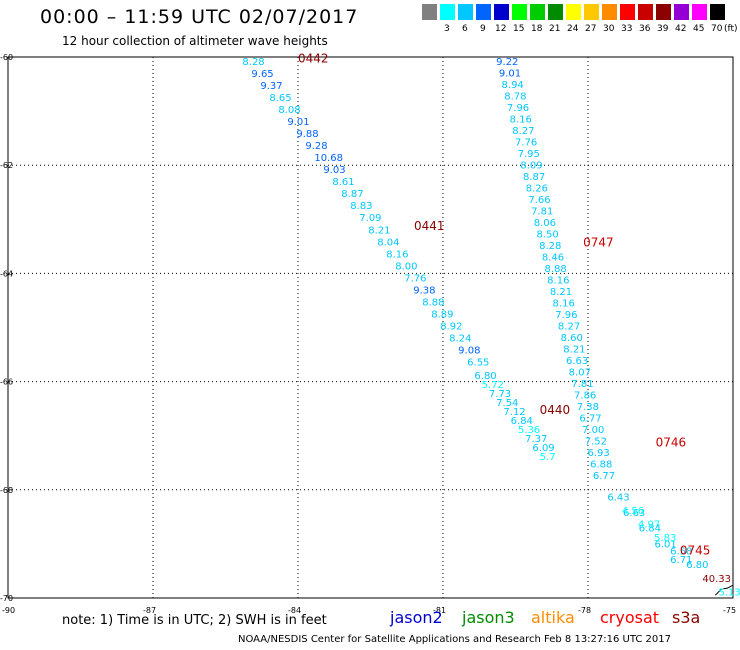  I want to click on pass-time-label: 0440, so click(555, 410).